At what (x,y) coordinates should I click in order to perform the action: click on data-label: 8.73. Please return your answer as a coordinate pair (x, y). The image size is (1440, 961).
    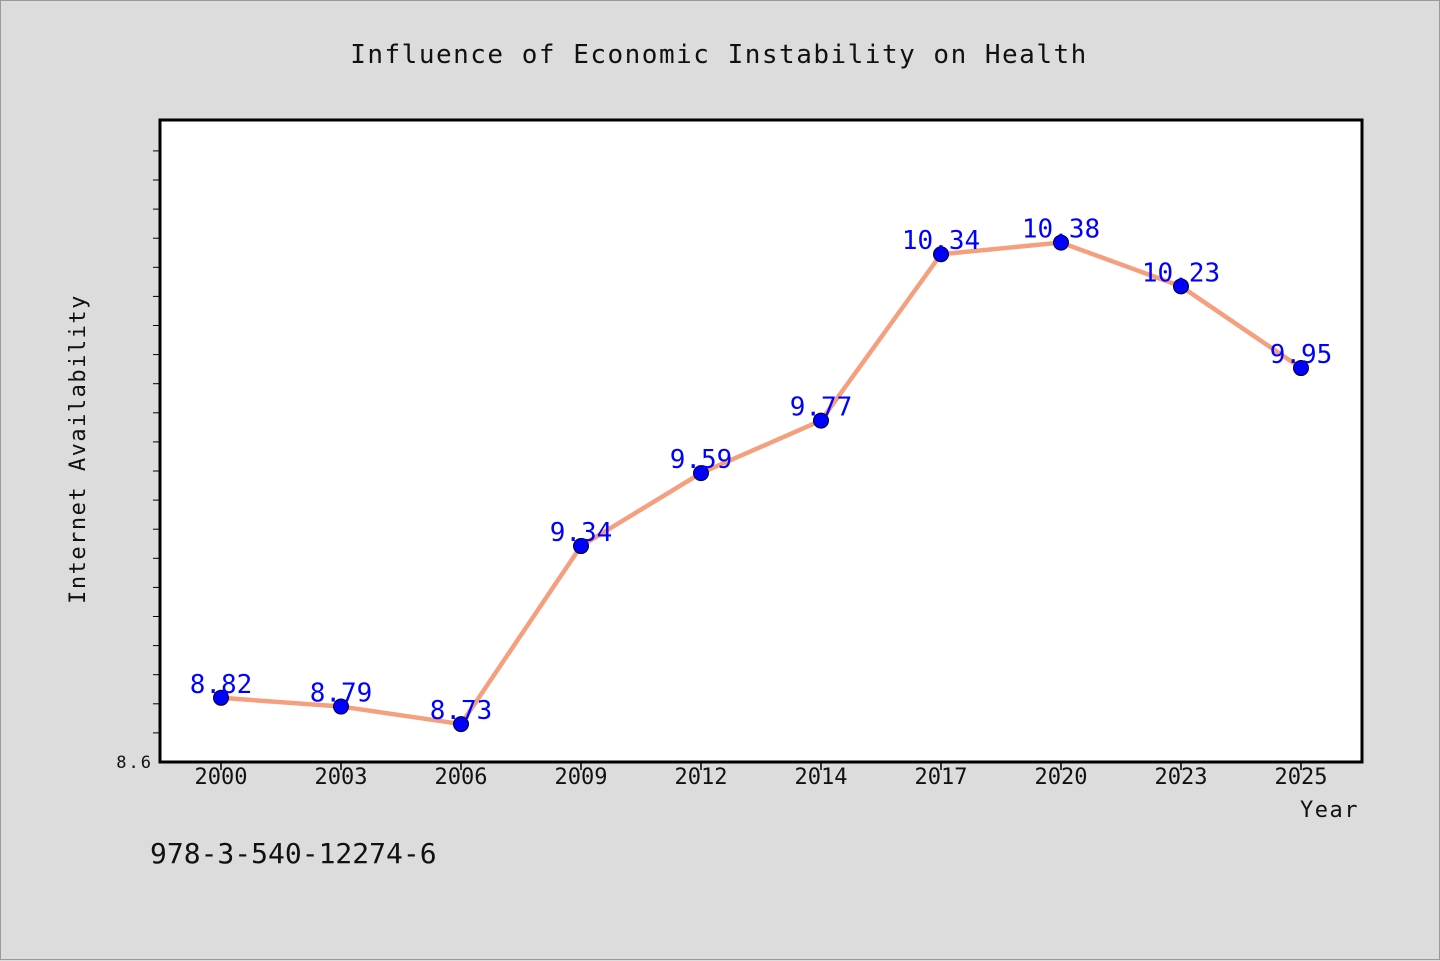
    Looking at the image, I should click on (461, 711).